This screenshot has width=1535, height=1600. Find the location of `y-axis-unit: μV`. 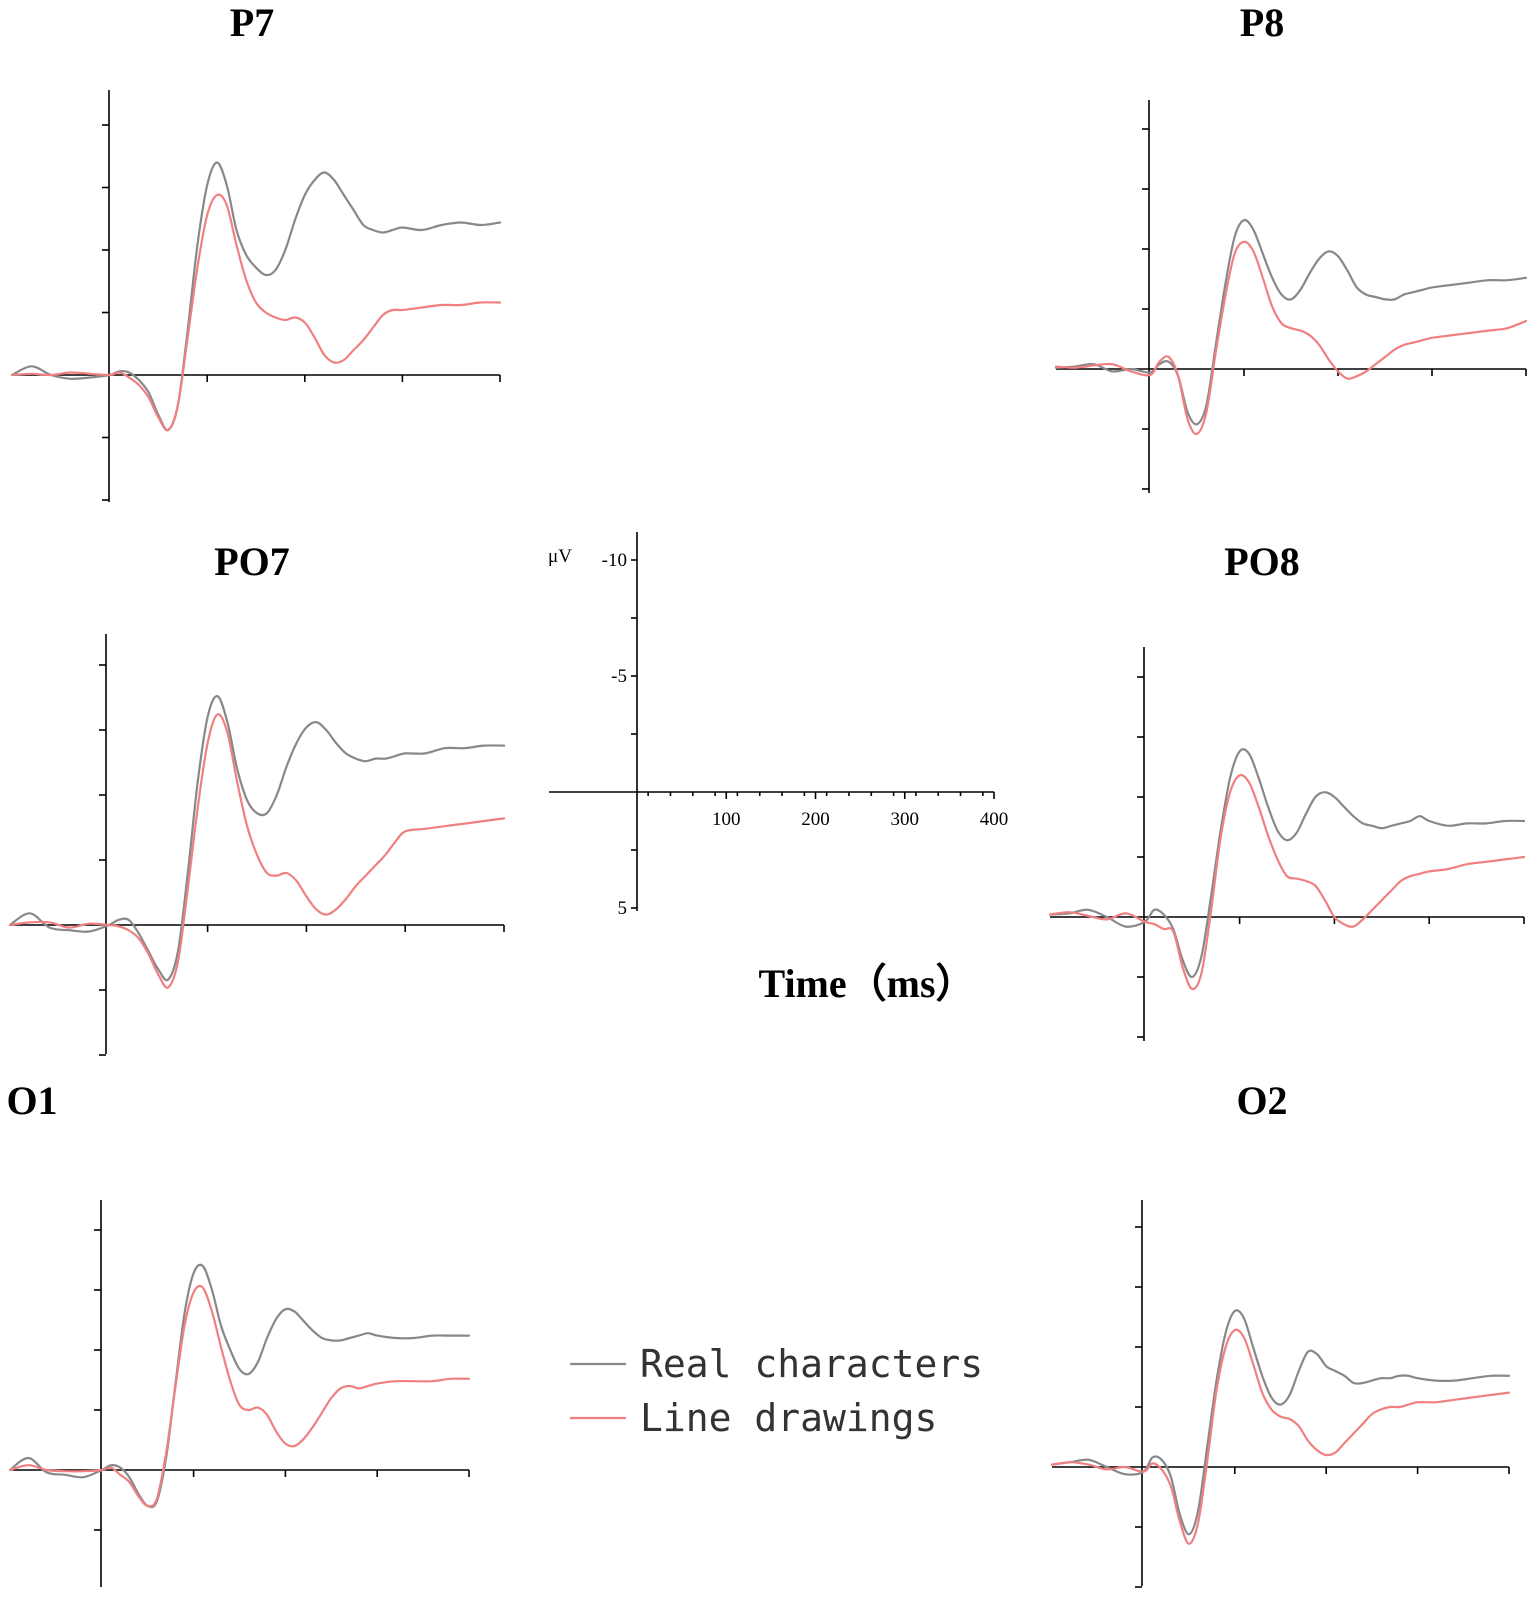

y-axis-unit: μV is located at coordinates (560, 556).